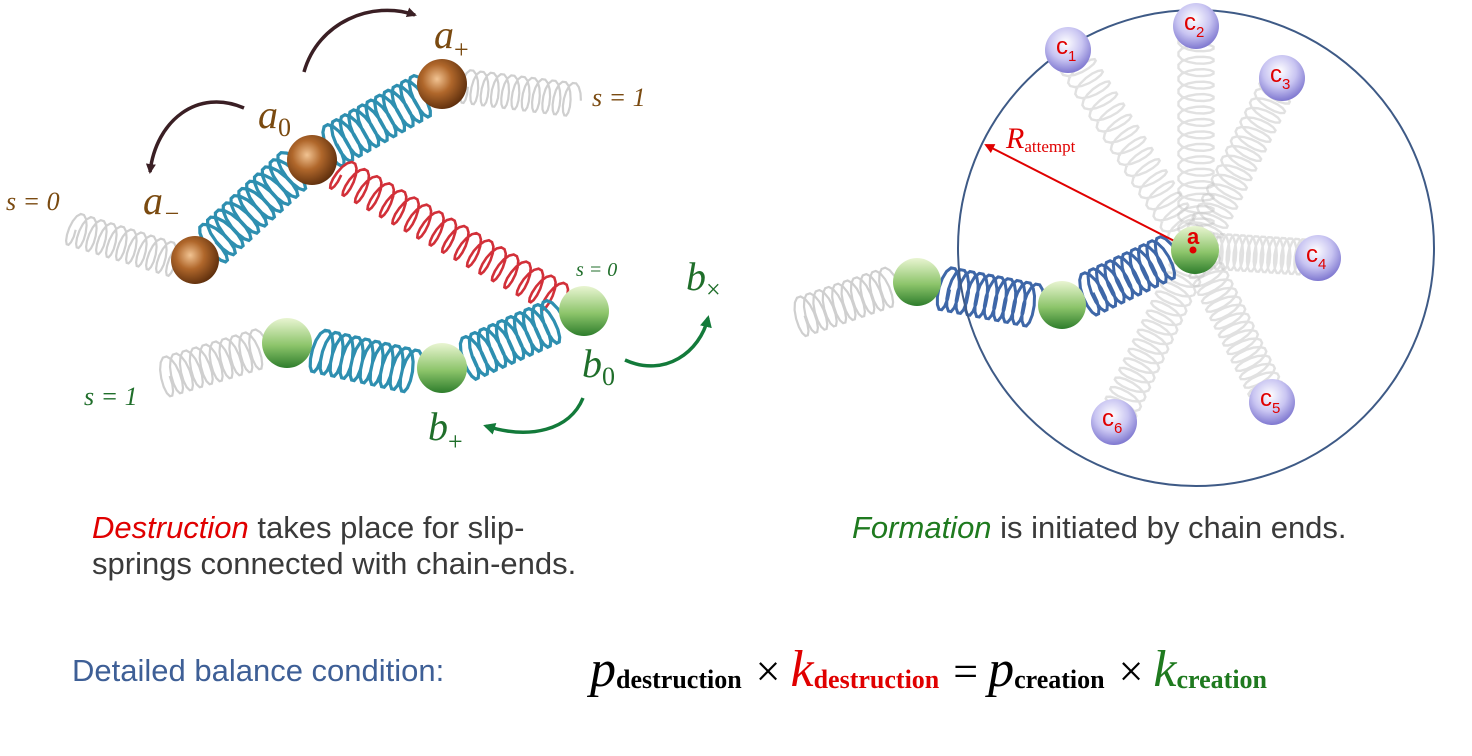  I want to click on formation-keyword: Formation, so click(922, 527).